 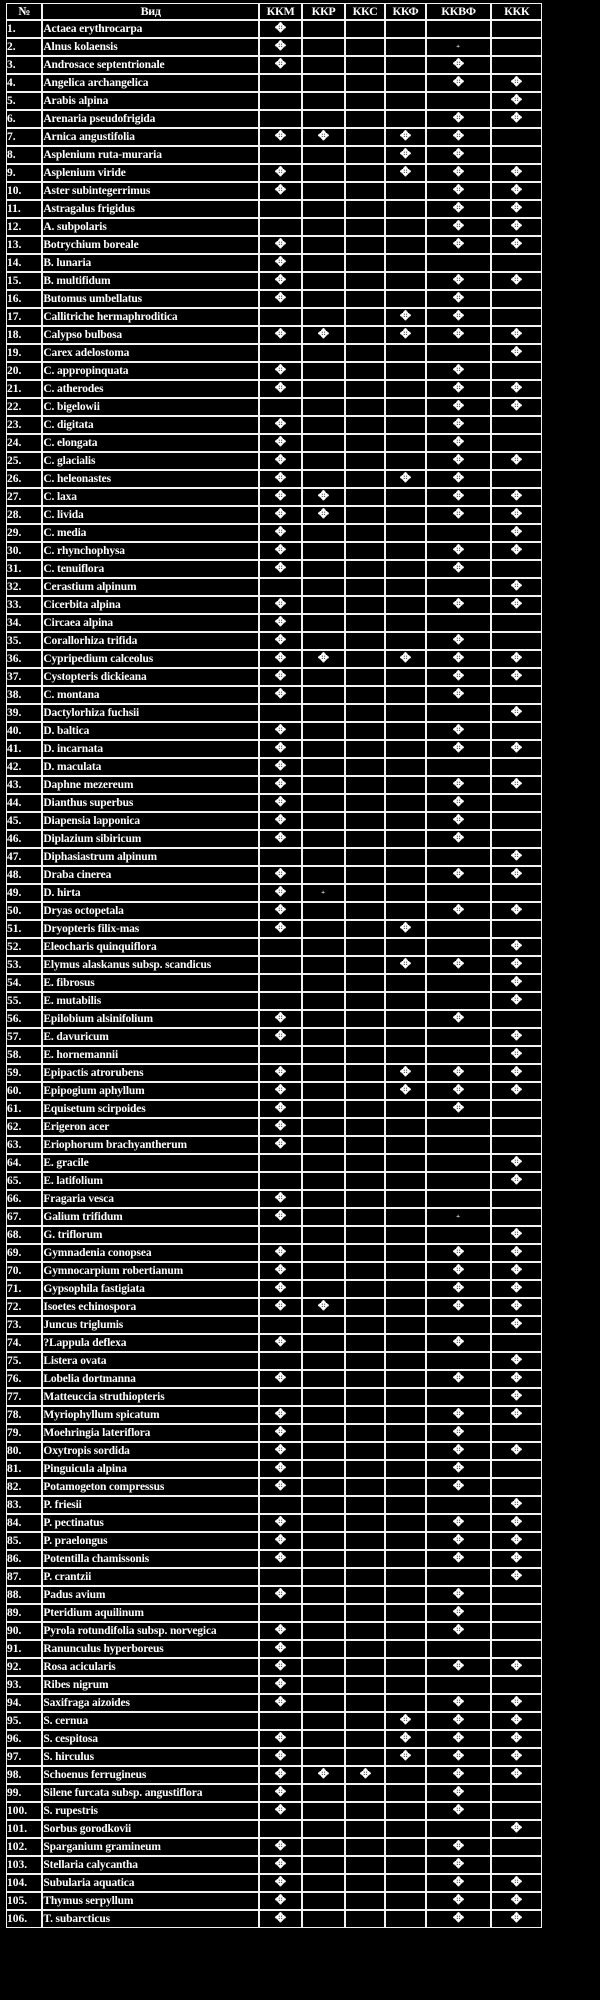 What do you see at coordinates (24, 659) in the screenshot?
I see `row-number: 36.` at bounding box center [24, 659].